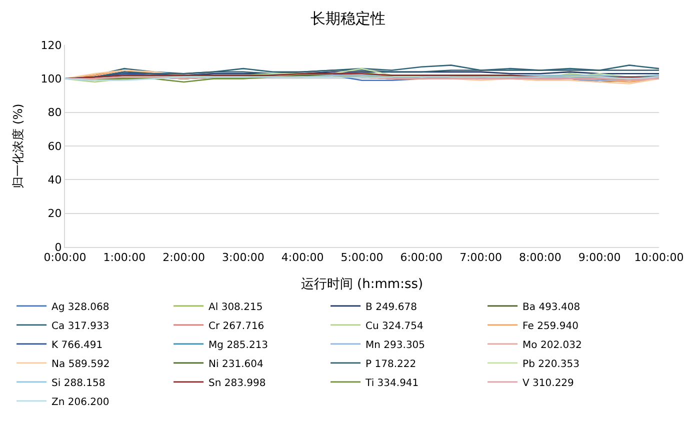 The width and height of the screenshot is (696, 428). I want to click on y-tick-label: 0, so click(58, 247).